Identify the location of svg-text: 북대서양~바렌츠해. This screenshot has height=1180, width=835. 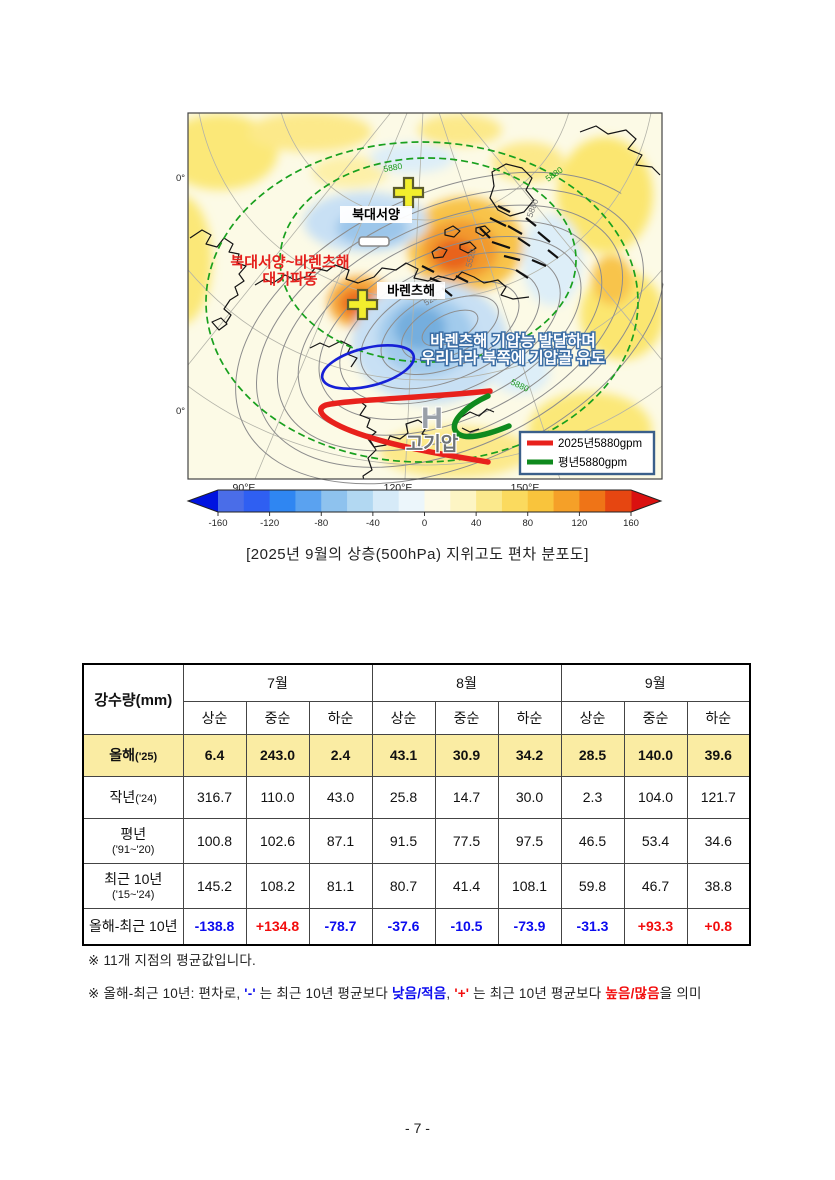
(289, 262).